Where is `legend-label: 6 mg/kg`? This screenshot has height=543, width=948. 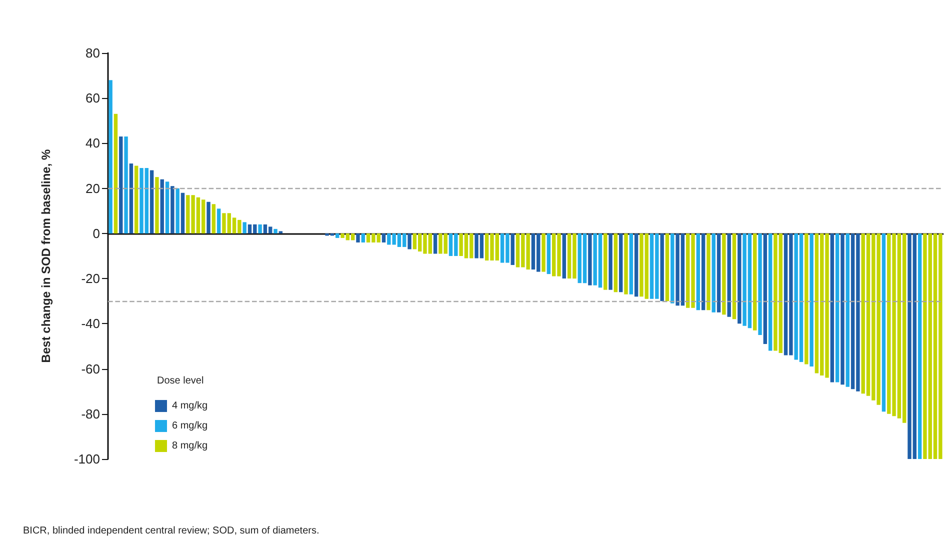
legend-label: 6 mg/kg is located at coordinates (190, 426).